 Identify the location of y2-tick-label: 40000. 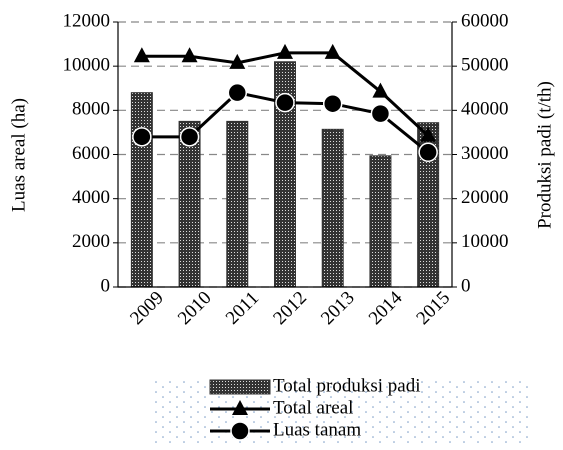
(485, 109).